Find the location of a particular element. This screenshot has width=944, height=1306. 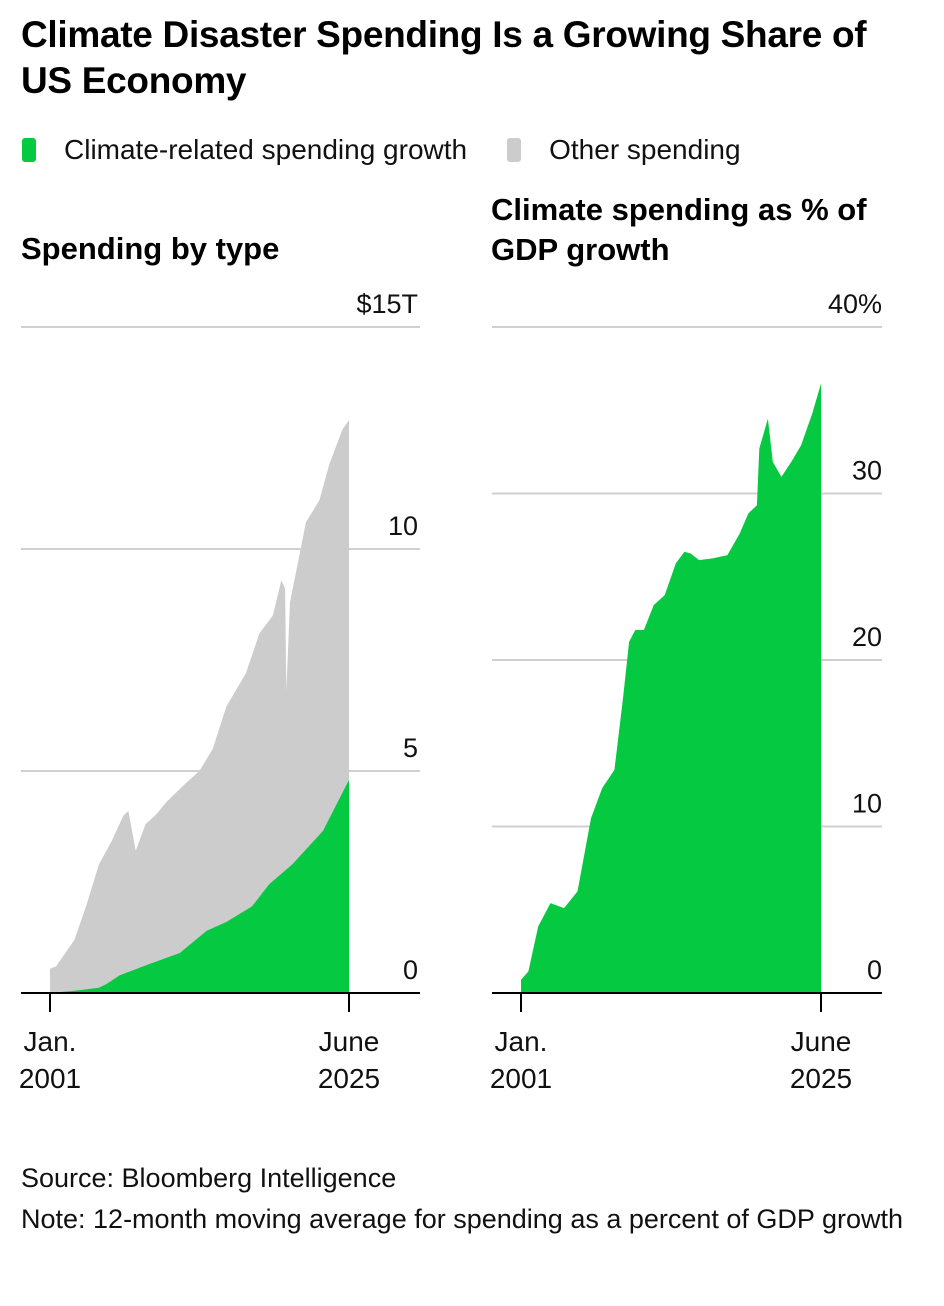

right-y-tick-label: 10 is located at coordinates (867, 804).